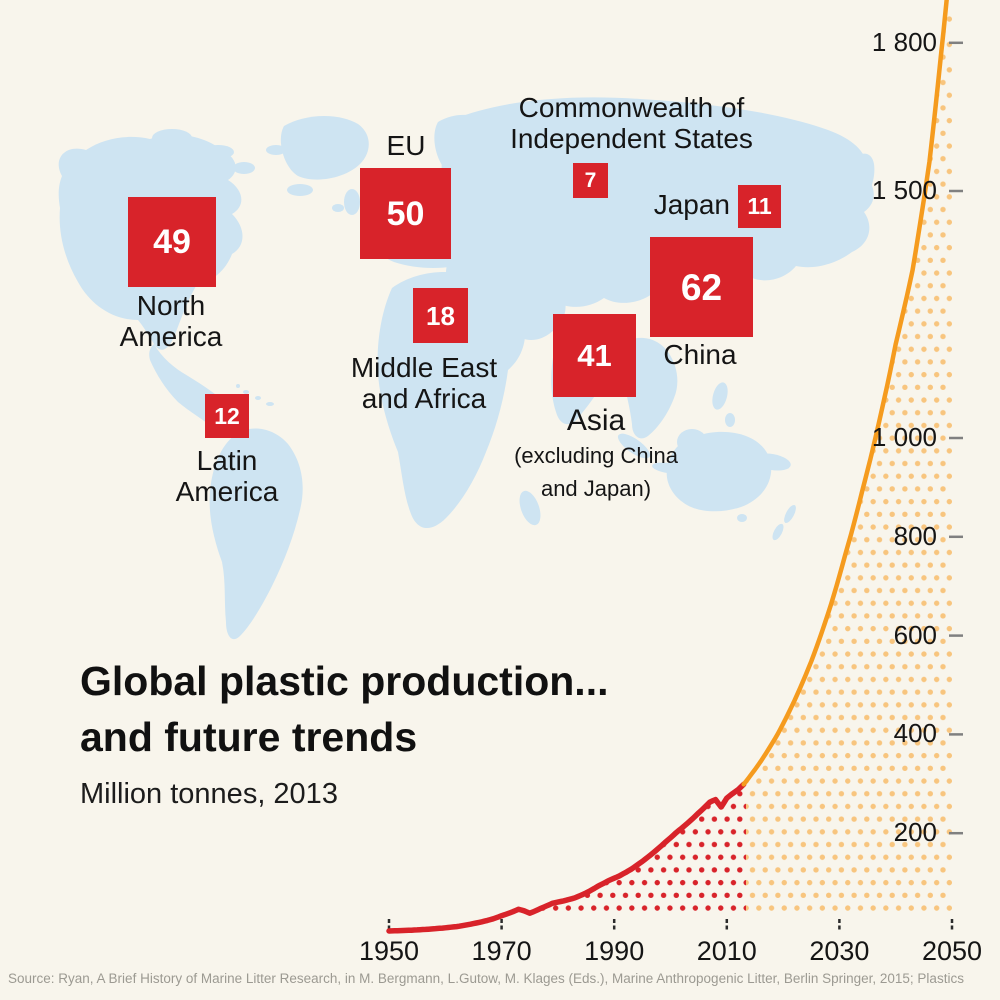 The image size is (1000, 1000). I want to click on x-axis-tick-label: 1950, so click(389, 951).